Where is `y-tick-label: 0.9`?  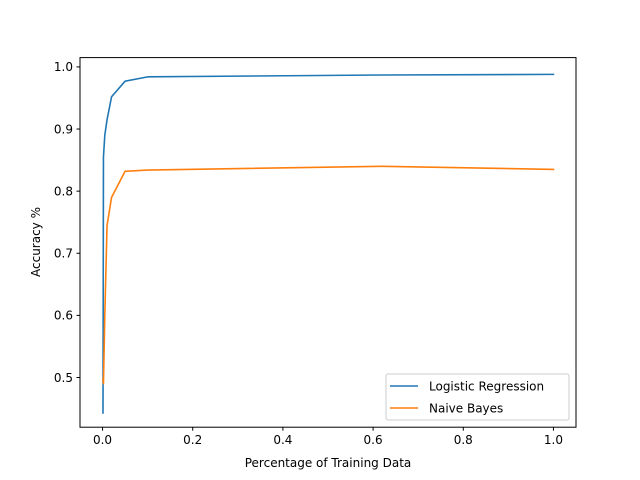
y-tick-label: 0.9 is located at coordinates (63, 129).